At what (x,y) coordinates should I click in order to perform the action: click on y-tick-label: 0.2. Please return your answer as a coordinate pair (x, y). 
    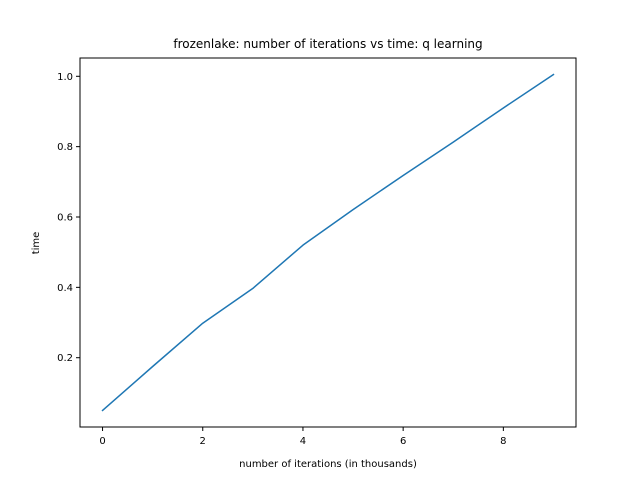
    Looking at the image, I should click on (65, 358).